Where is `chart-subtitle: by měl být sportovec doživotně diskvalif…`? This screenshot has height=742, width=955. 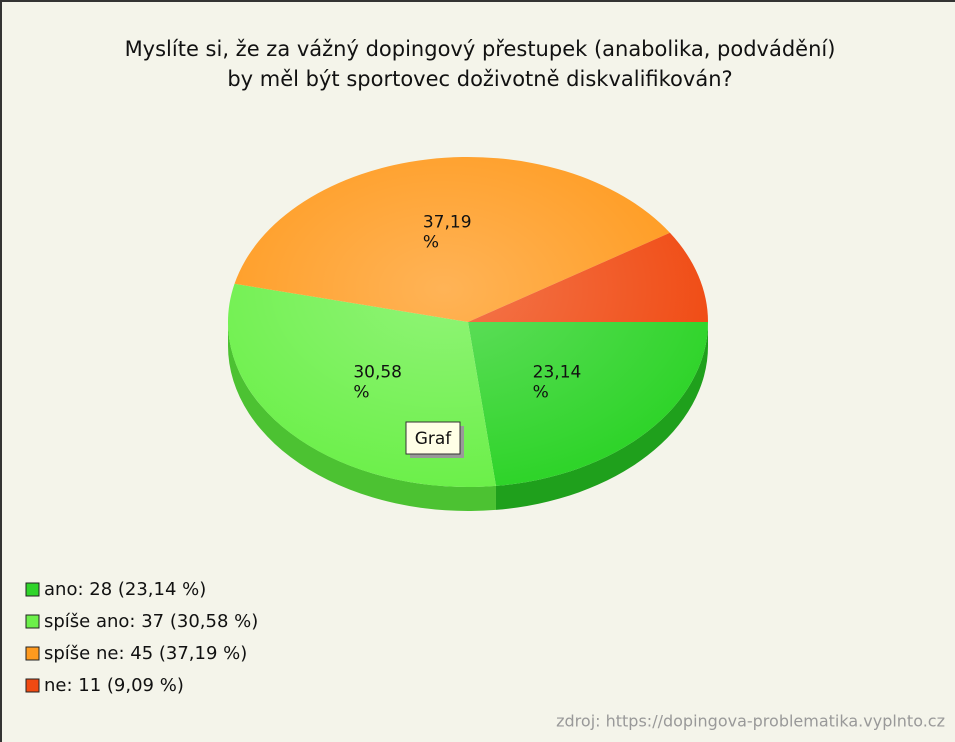 chart-subtitle: by měl být sportovec doživotně diskvalif… is located at coordinates (479, 79).